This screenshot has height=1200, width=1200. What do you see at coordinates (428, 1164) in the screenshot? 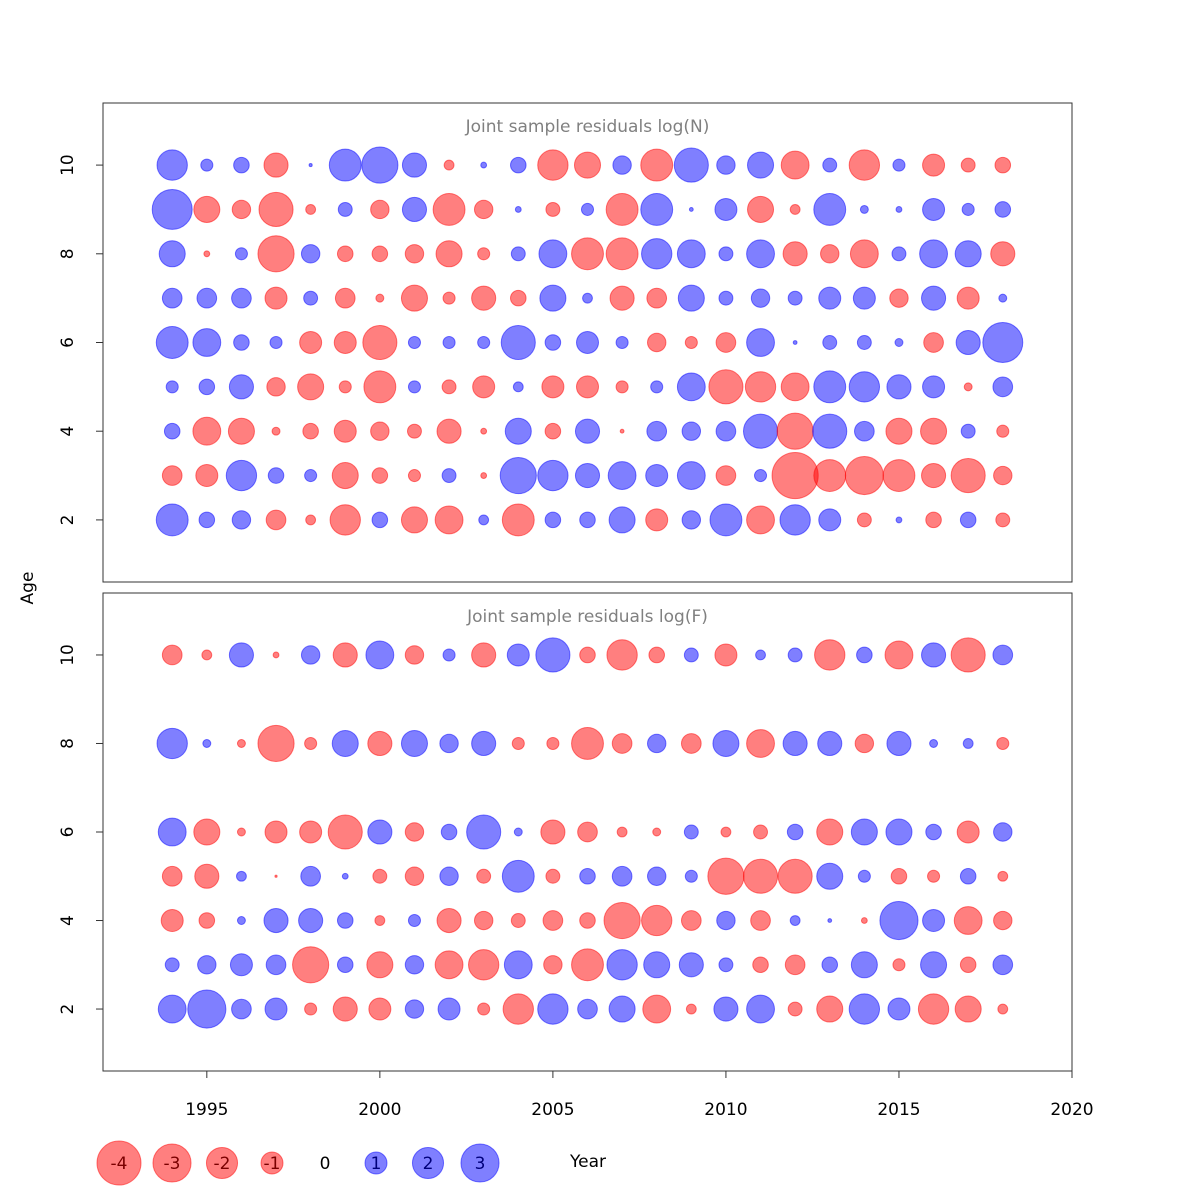
I see `legend-label: 2` at bounding box center [428, 1164].